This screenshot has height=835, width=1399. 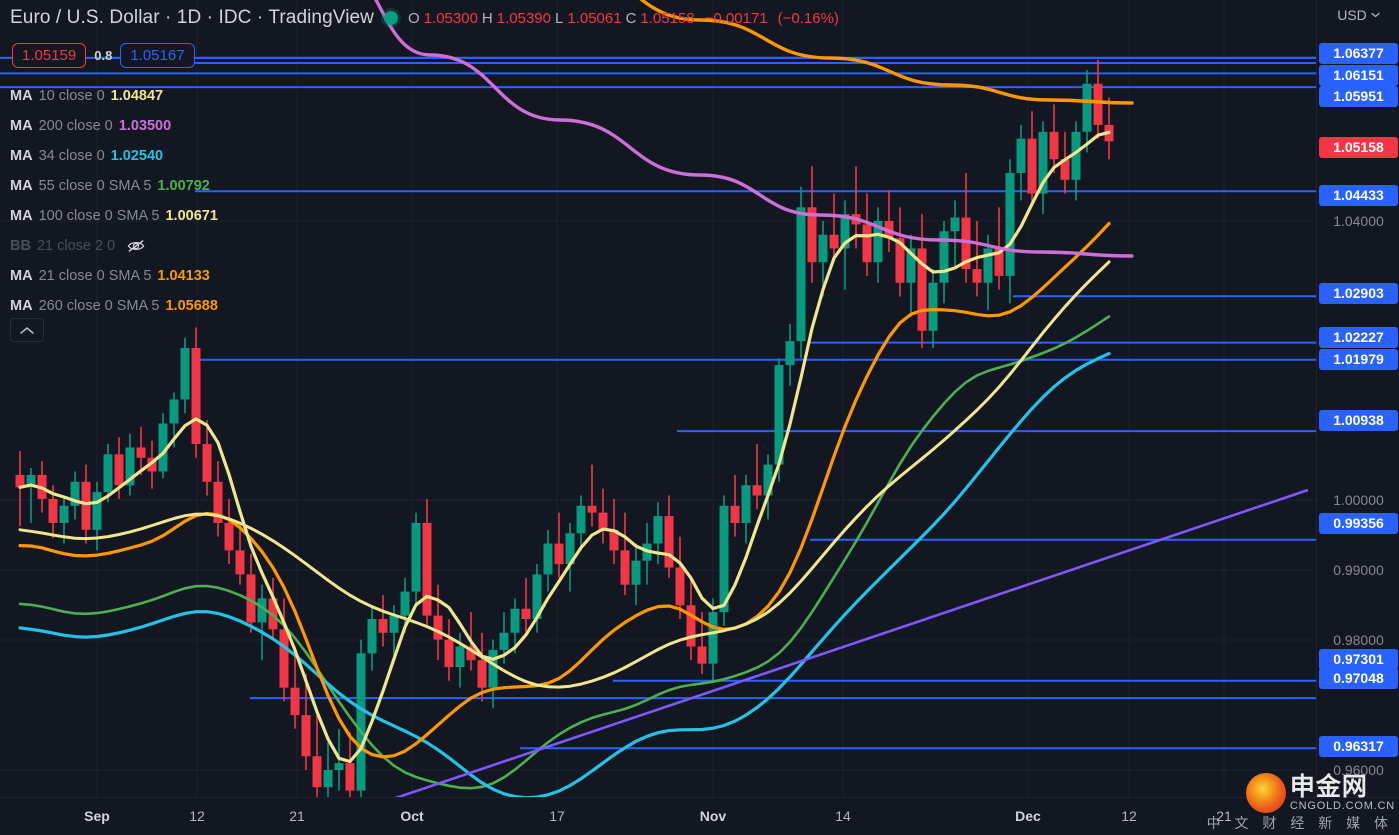 I want to click on level-price-chip: 1.00938, so click(x=1358, y=420).